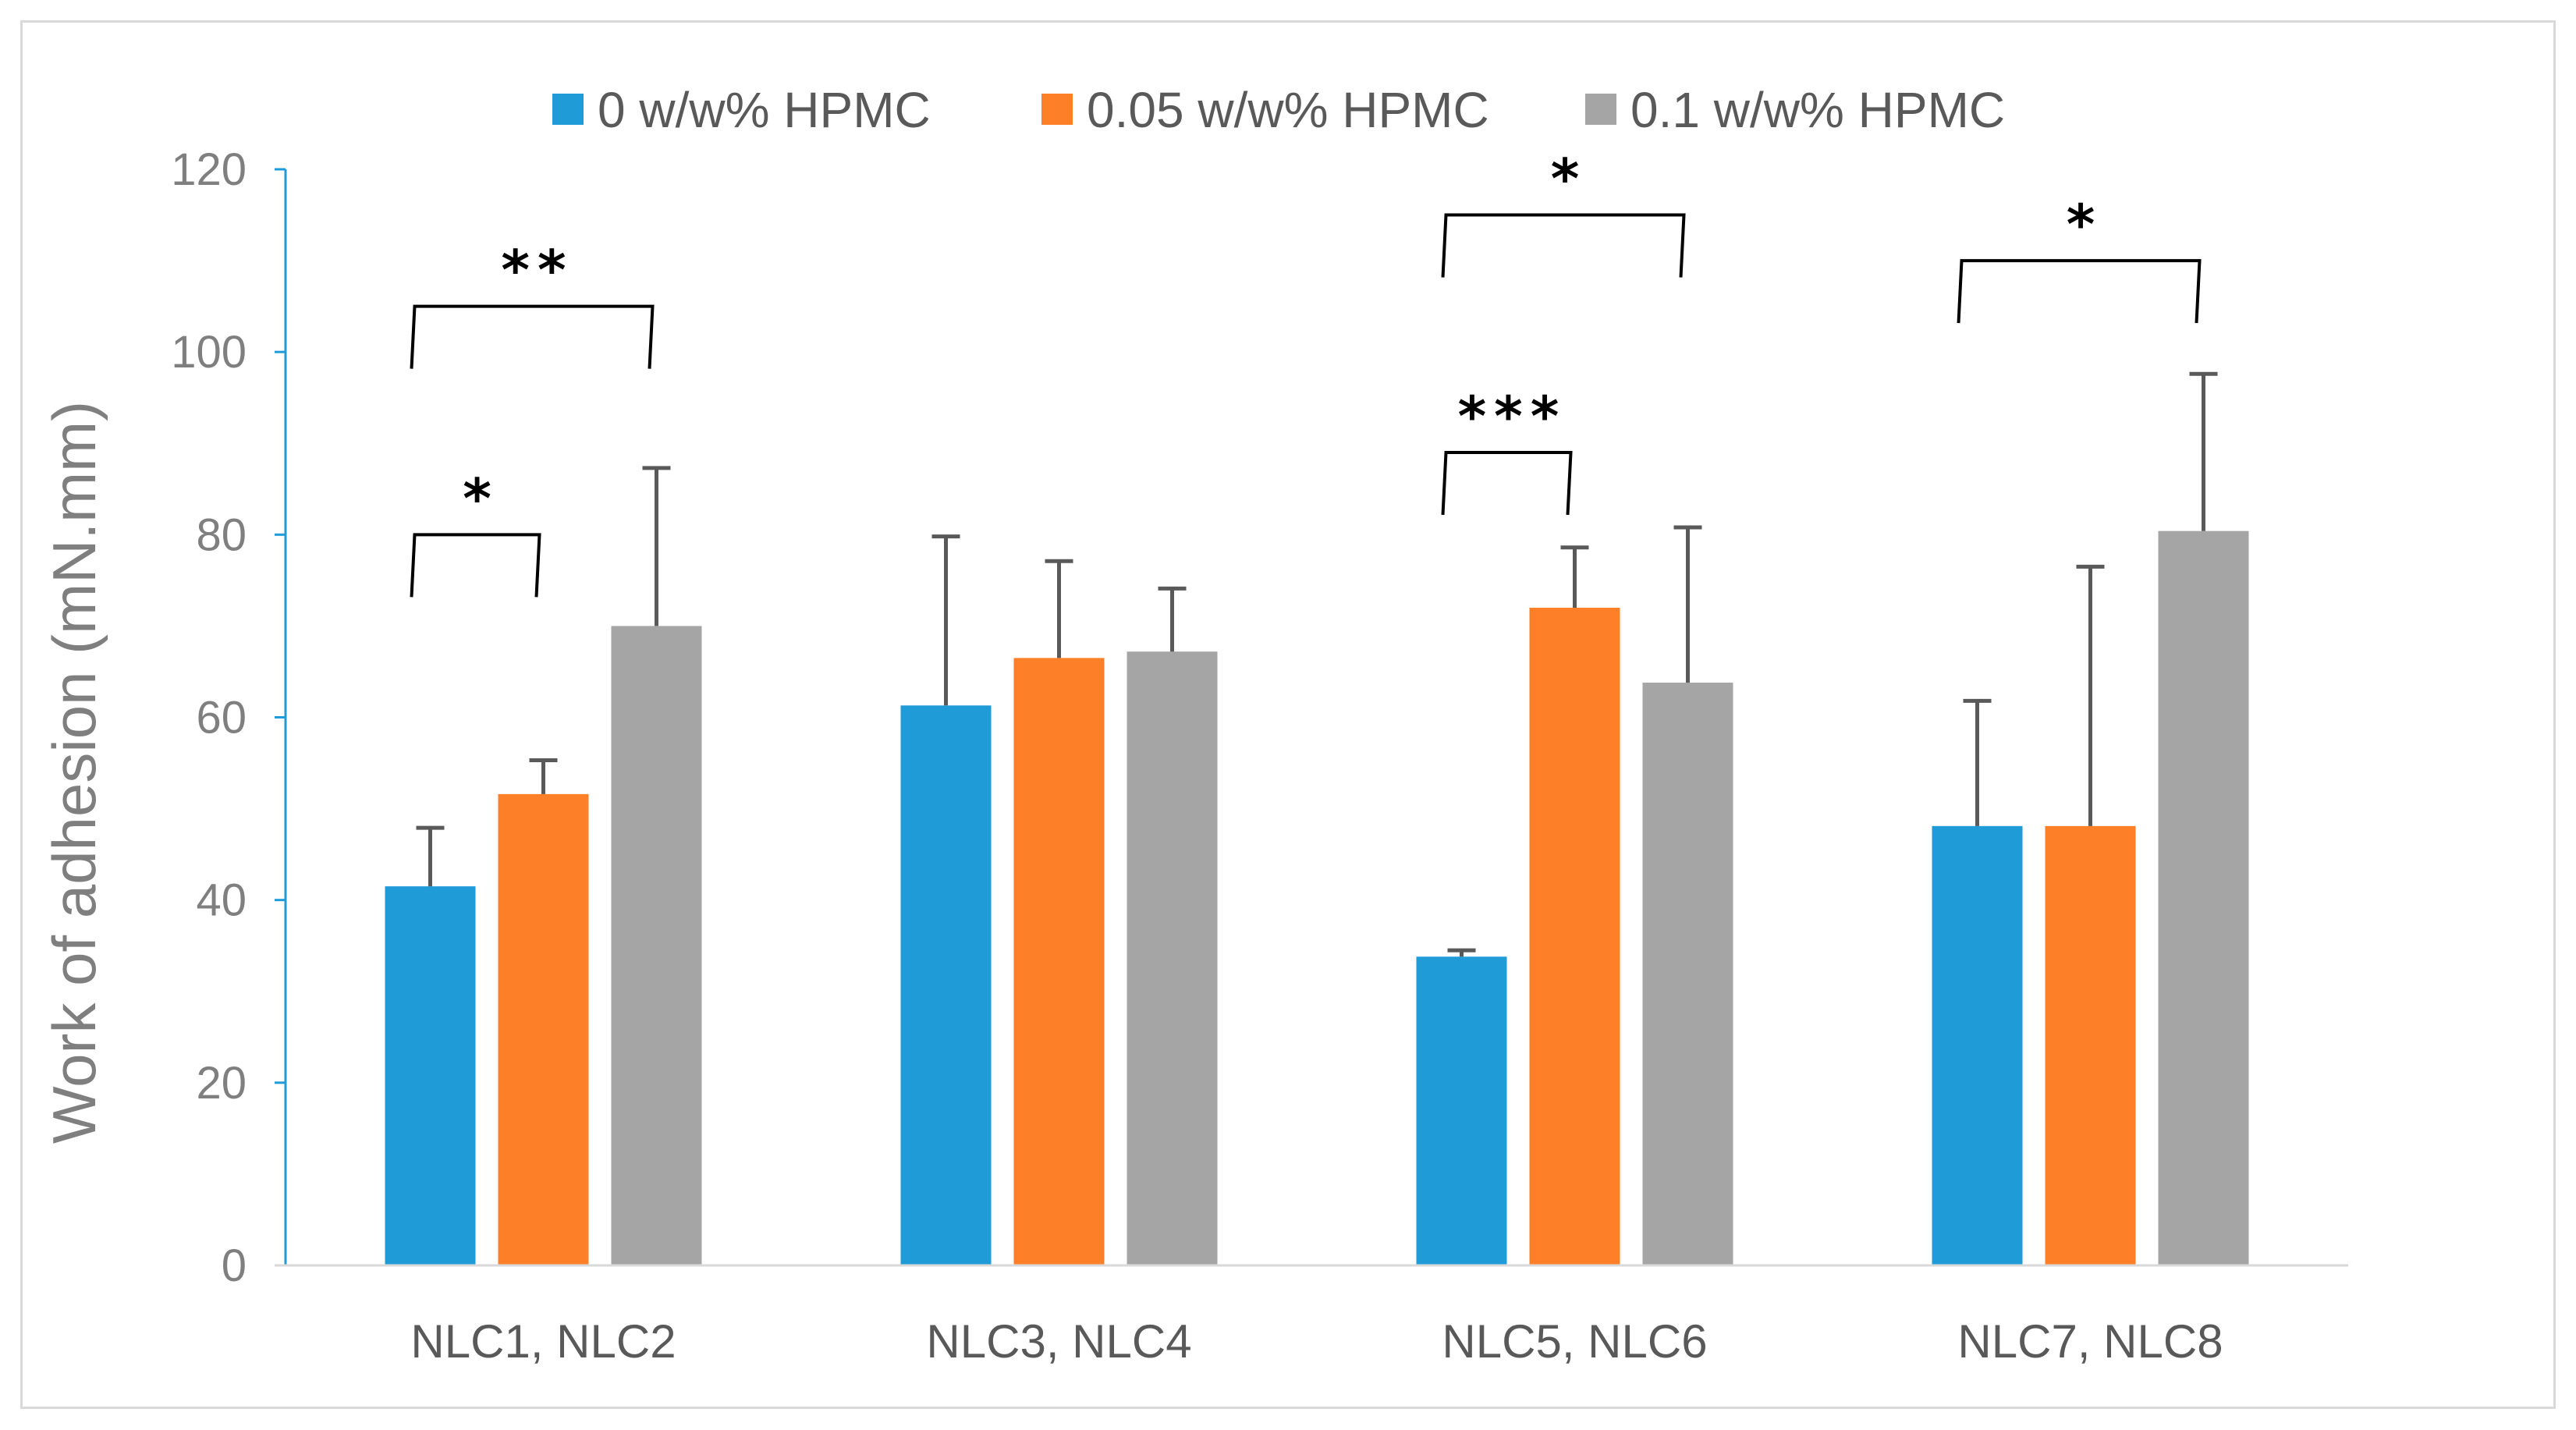 The width and height of the screenshot is (2576, 1430). What do you see at coordinates (537, 271) in the screenshot?
I see `significance-label: **` at bounding box center [537, 271].